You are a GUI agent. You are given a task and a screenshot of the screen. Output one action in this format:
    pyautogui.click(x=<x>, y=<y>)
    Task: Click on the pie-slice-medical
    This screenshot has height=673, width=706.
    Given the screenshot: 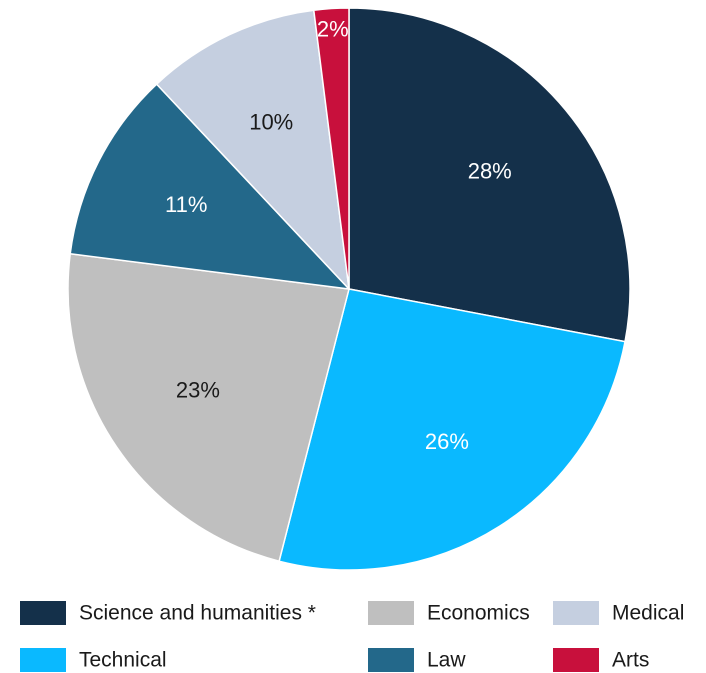 What is the action you would take?
    pyautogui.click(x=252, y=149)
    